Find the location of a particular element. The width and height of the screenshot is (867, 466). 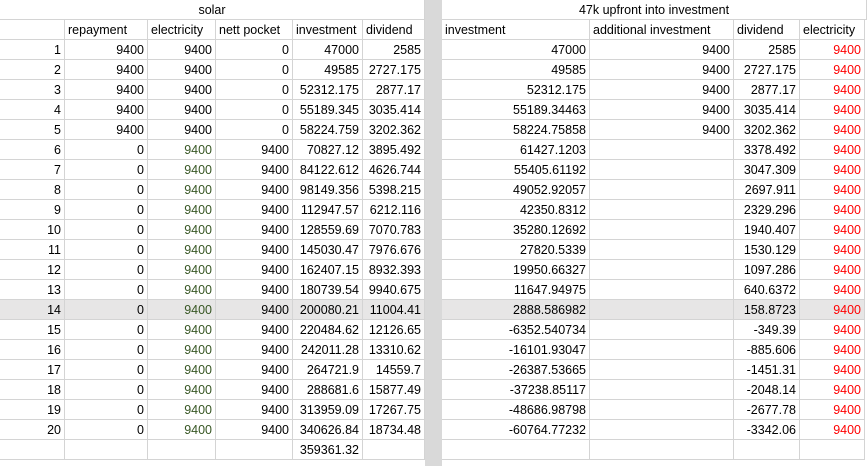

section-title-solar: solar is located at coordinates (212, 10).